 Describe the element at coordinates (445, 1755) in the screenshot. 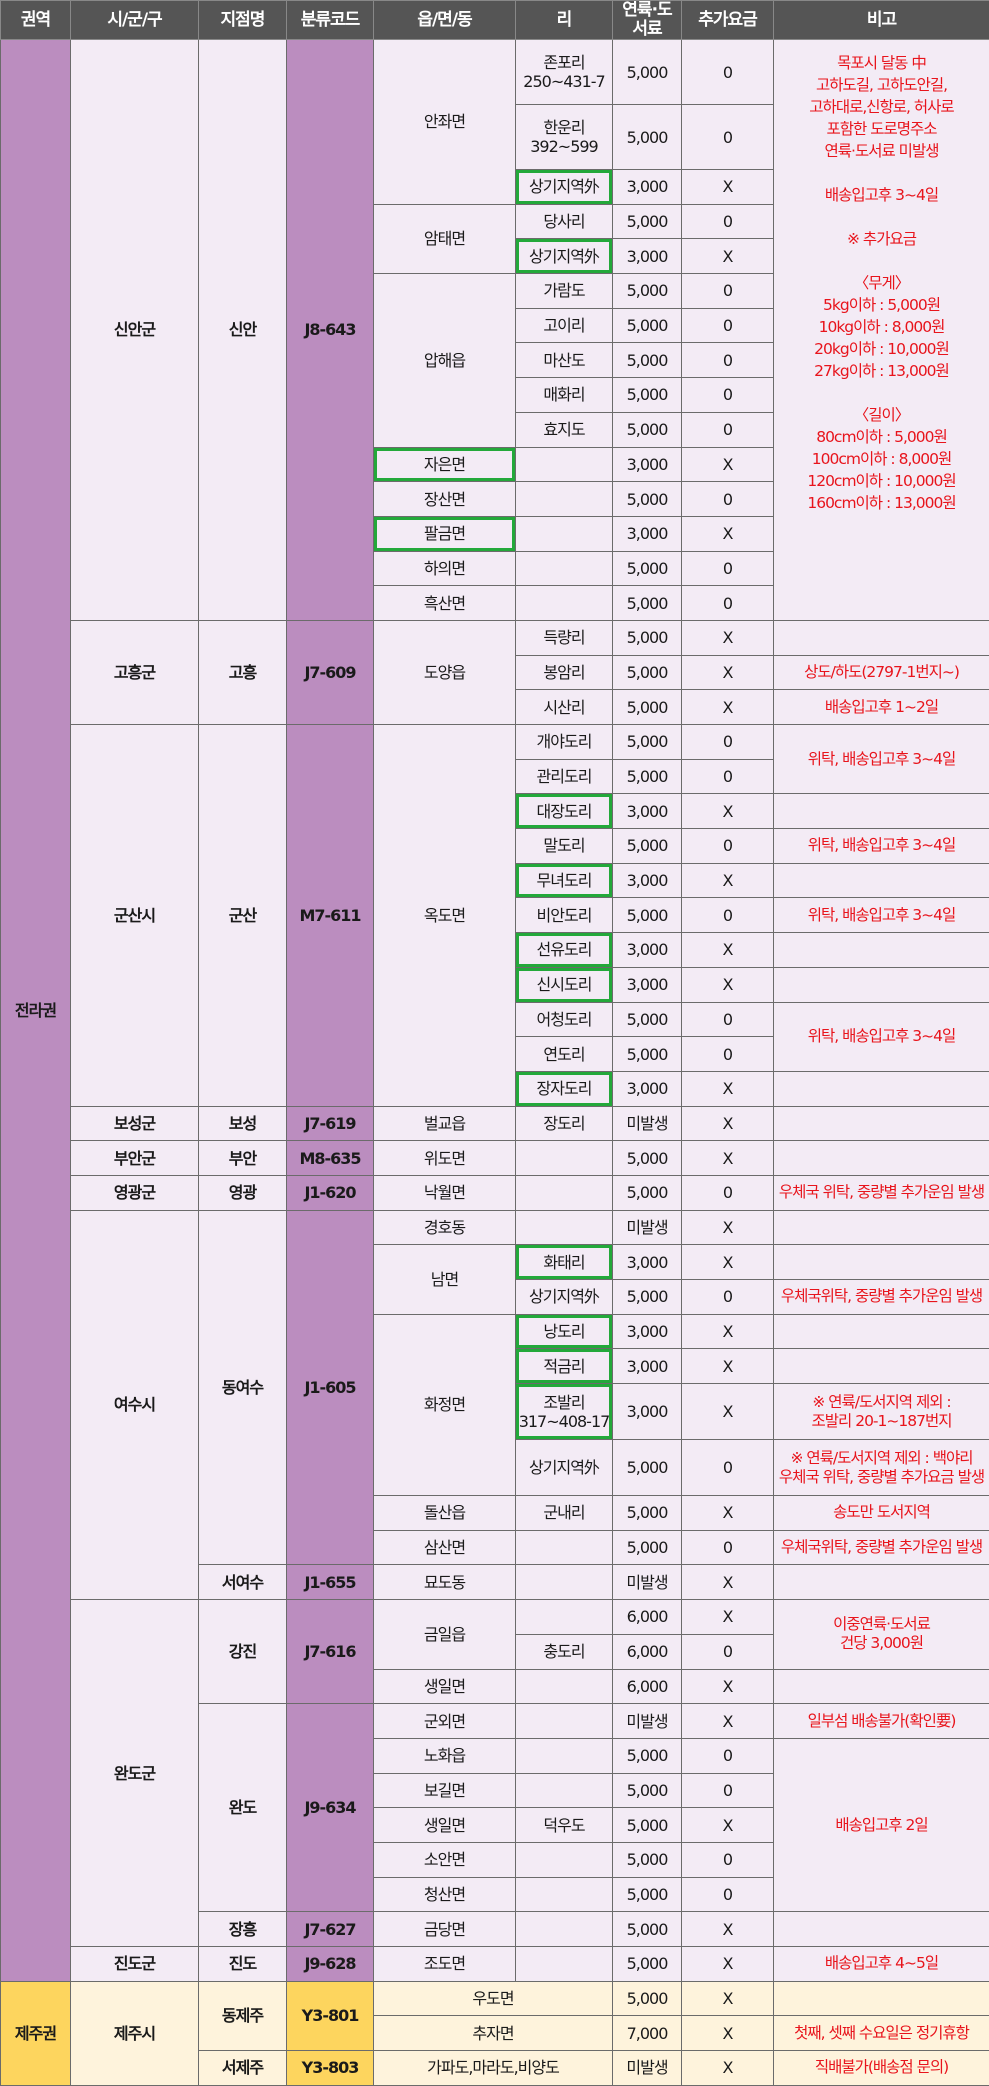

I see `town-cell: 노화읍` at that location.